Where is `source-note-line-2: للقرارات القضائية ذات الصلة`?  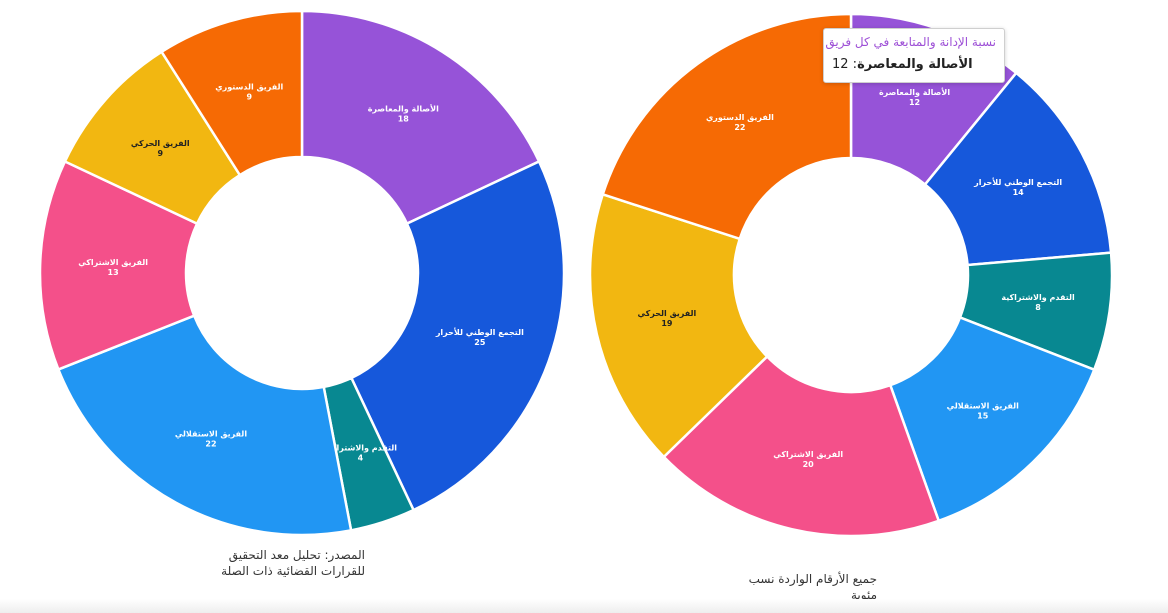 source-note-line-2: للقرارات القضائية ذات الصلة is located at coordinates (293, 571).